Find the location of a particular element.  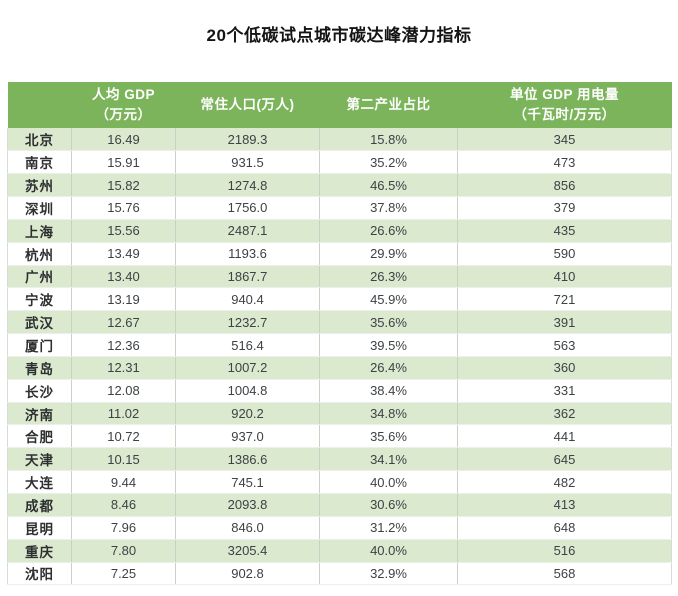

value-cell: 12.31 is located at coordinates (123, 368).